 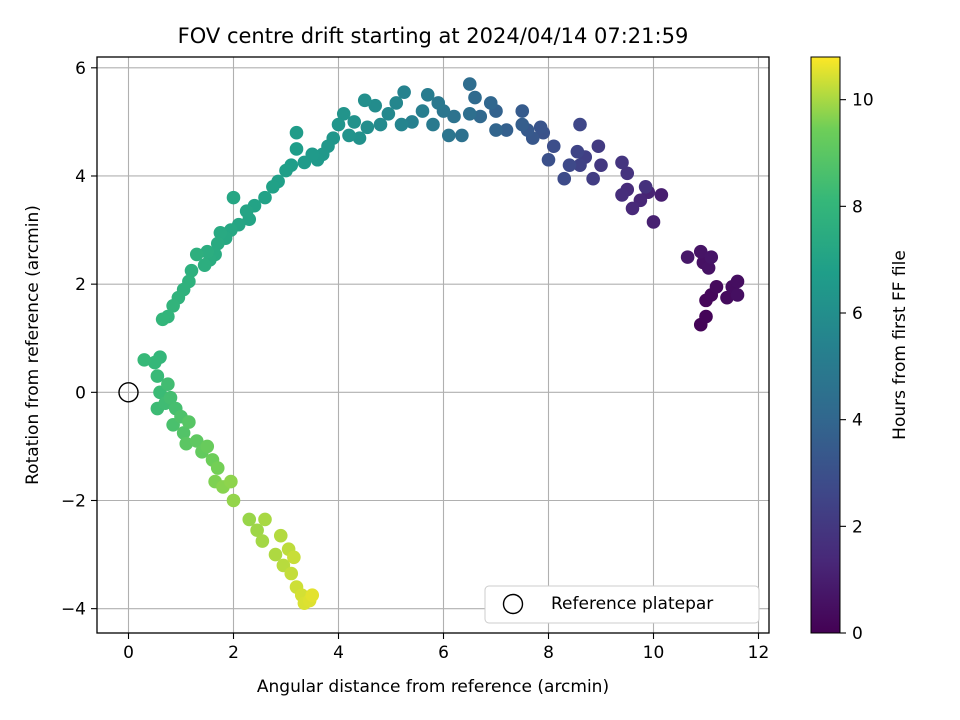 I want to click on y-tick-label: 2, so click(x=80, y=285).